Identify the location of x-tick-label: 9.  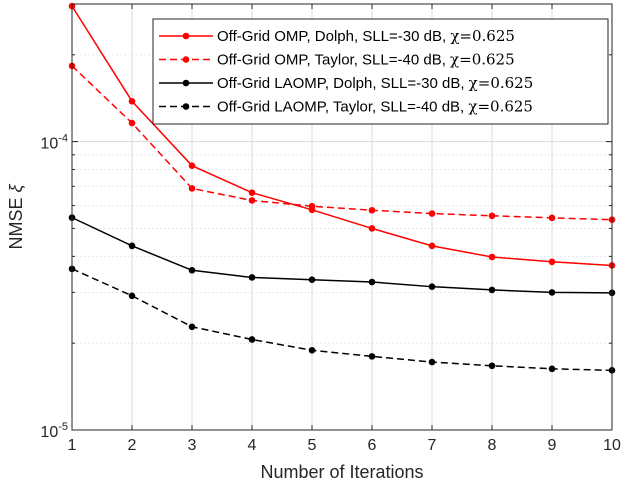
(552, 445).